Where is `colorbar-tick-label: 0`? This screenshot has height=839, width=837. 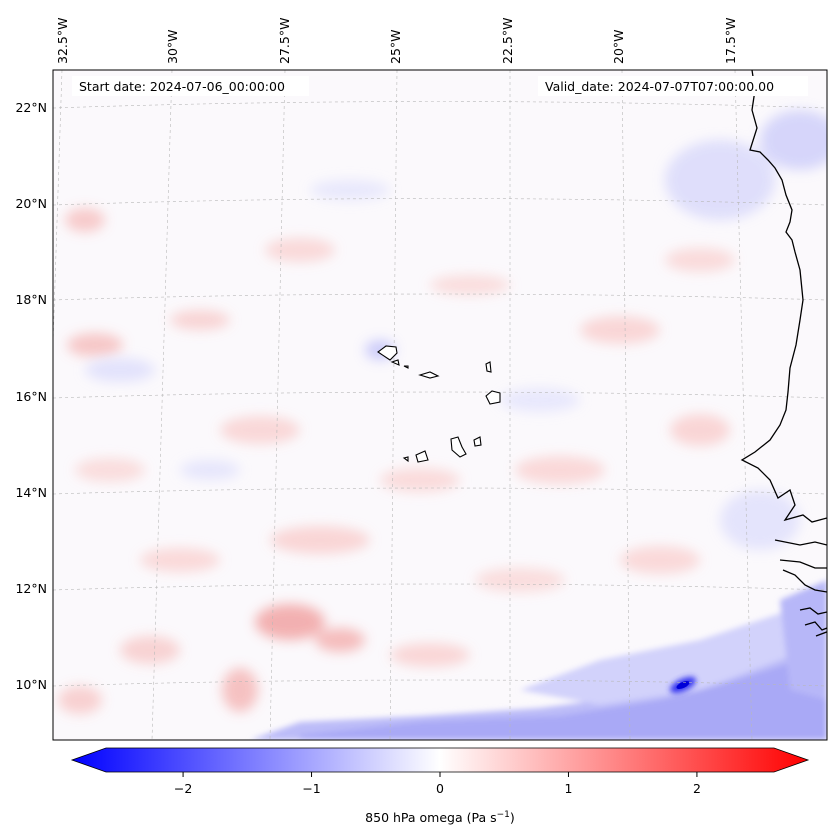 colorbar-tick-label: 0 is located at coordinates (440, 788).